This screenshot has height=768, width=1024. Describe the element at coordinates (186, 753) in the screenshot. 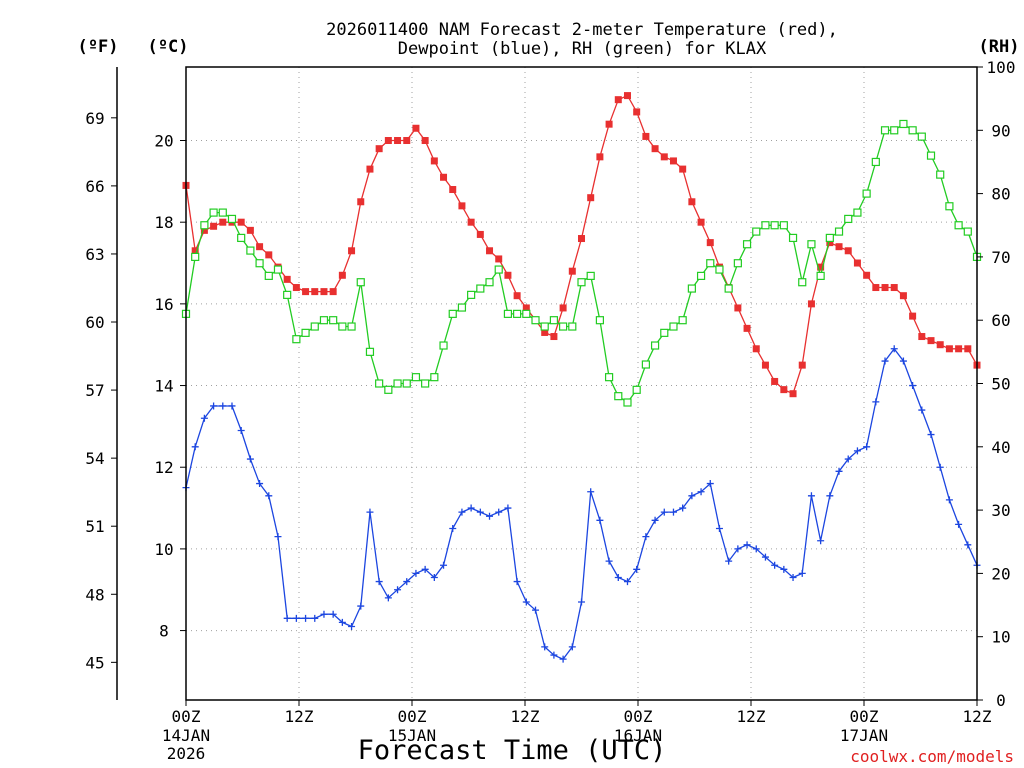

I see `x-tick-year-label: 2026` at that location.